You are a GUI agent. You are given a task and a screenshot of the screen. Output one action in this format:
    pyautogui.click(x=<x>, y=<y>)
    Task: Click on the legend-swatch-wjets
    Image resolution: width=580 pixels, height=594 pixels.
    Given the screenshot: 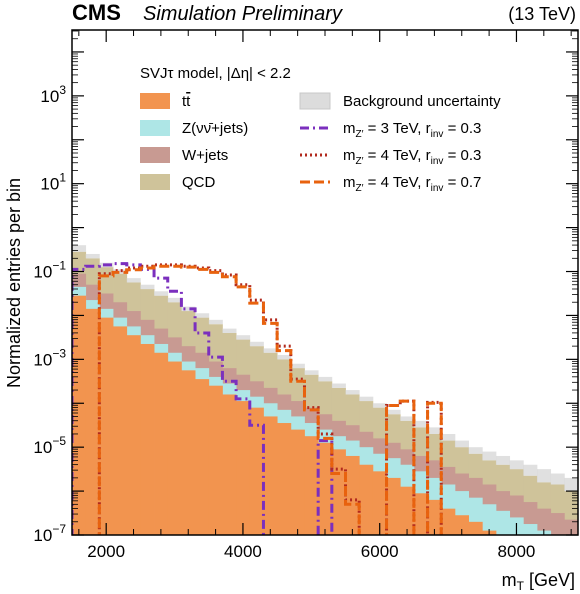 What is the action you would take?
    pyautogui.click(x=155, y=155)
    